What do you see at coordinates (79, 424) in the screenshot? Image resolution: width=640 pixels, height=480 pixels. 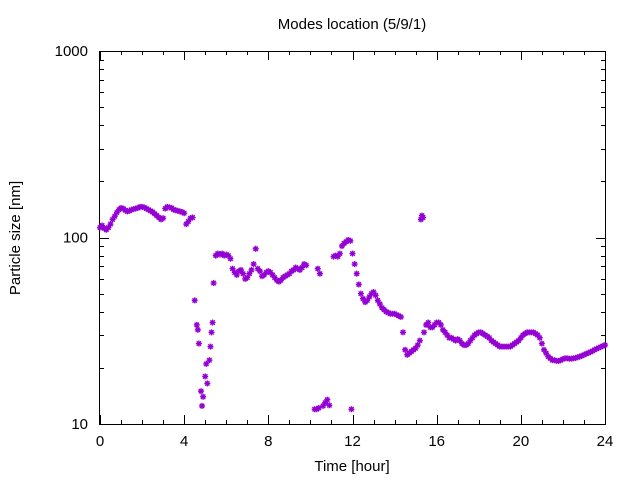 I see `y-tick-label: 10` at bounding box center [79, 424].